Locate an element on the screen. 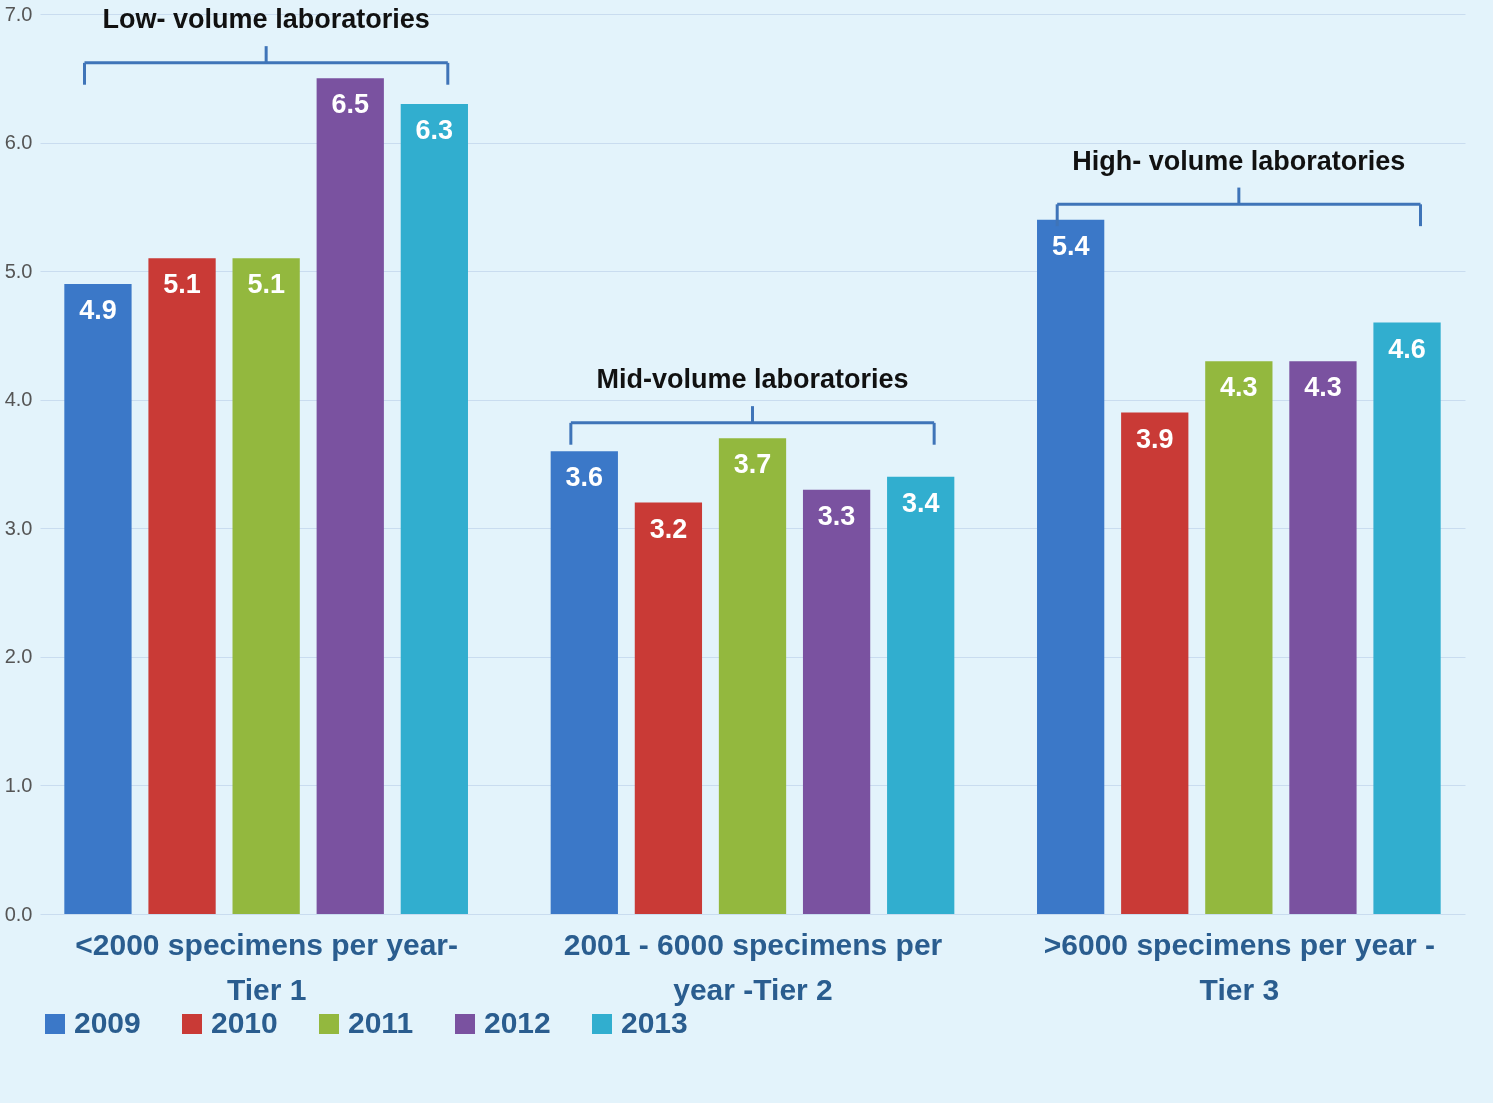 The width and height of the screenshot is (1493, 1103). data-label: 6.5 is located at coordinates (350, 104).